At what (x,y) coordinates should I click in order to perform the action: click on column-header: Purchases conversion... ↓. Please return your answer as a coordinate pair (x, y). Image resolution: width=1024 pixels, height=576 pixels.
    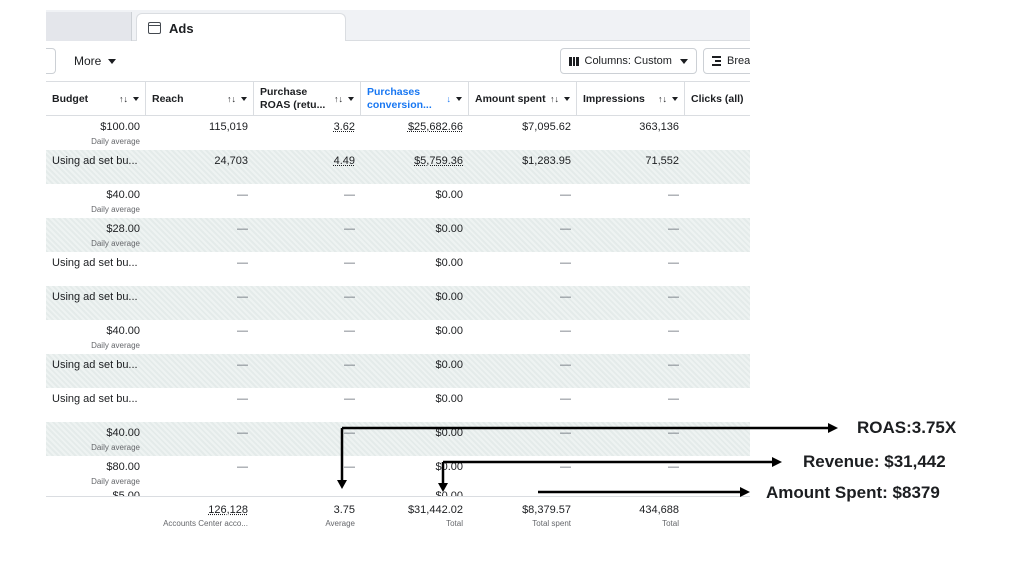
    Looking at the image, I should click on (415, 99).